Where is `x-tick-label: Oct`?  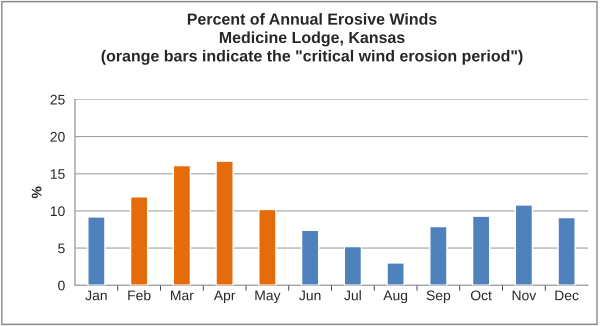 x-tick-label: Oct is located at coordinates (481, 295).